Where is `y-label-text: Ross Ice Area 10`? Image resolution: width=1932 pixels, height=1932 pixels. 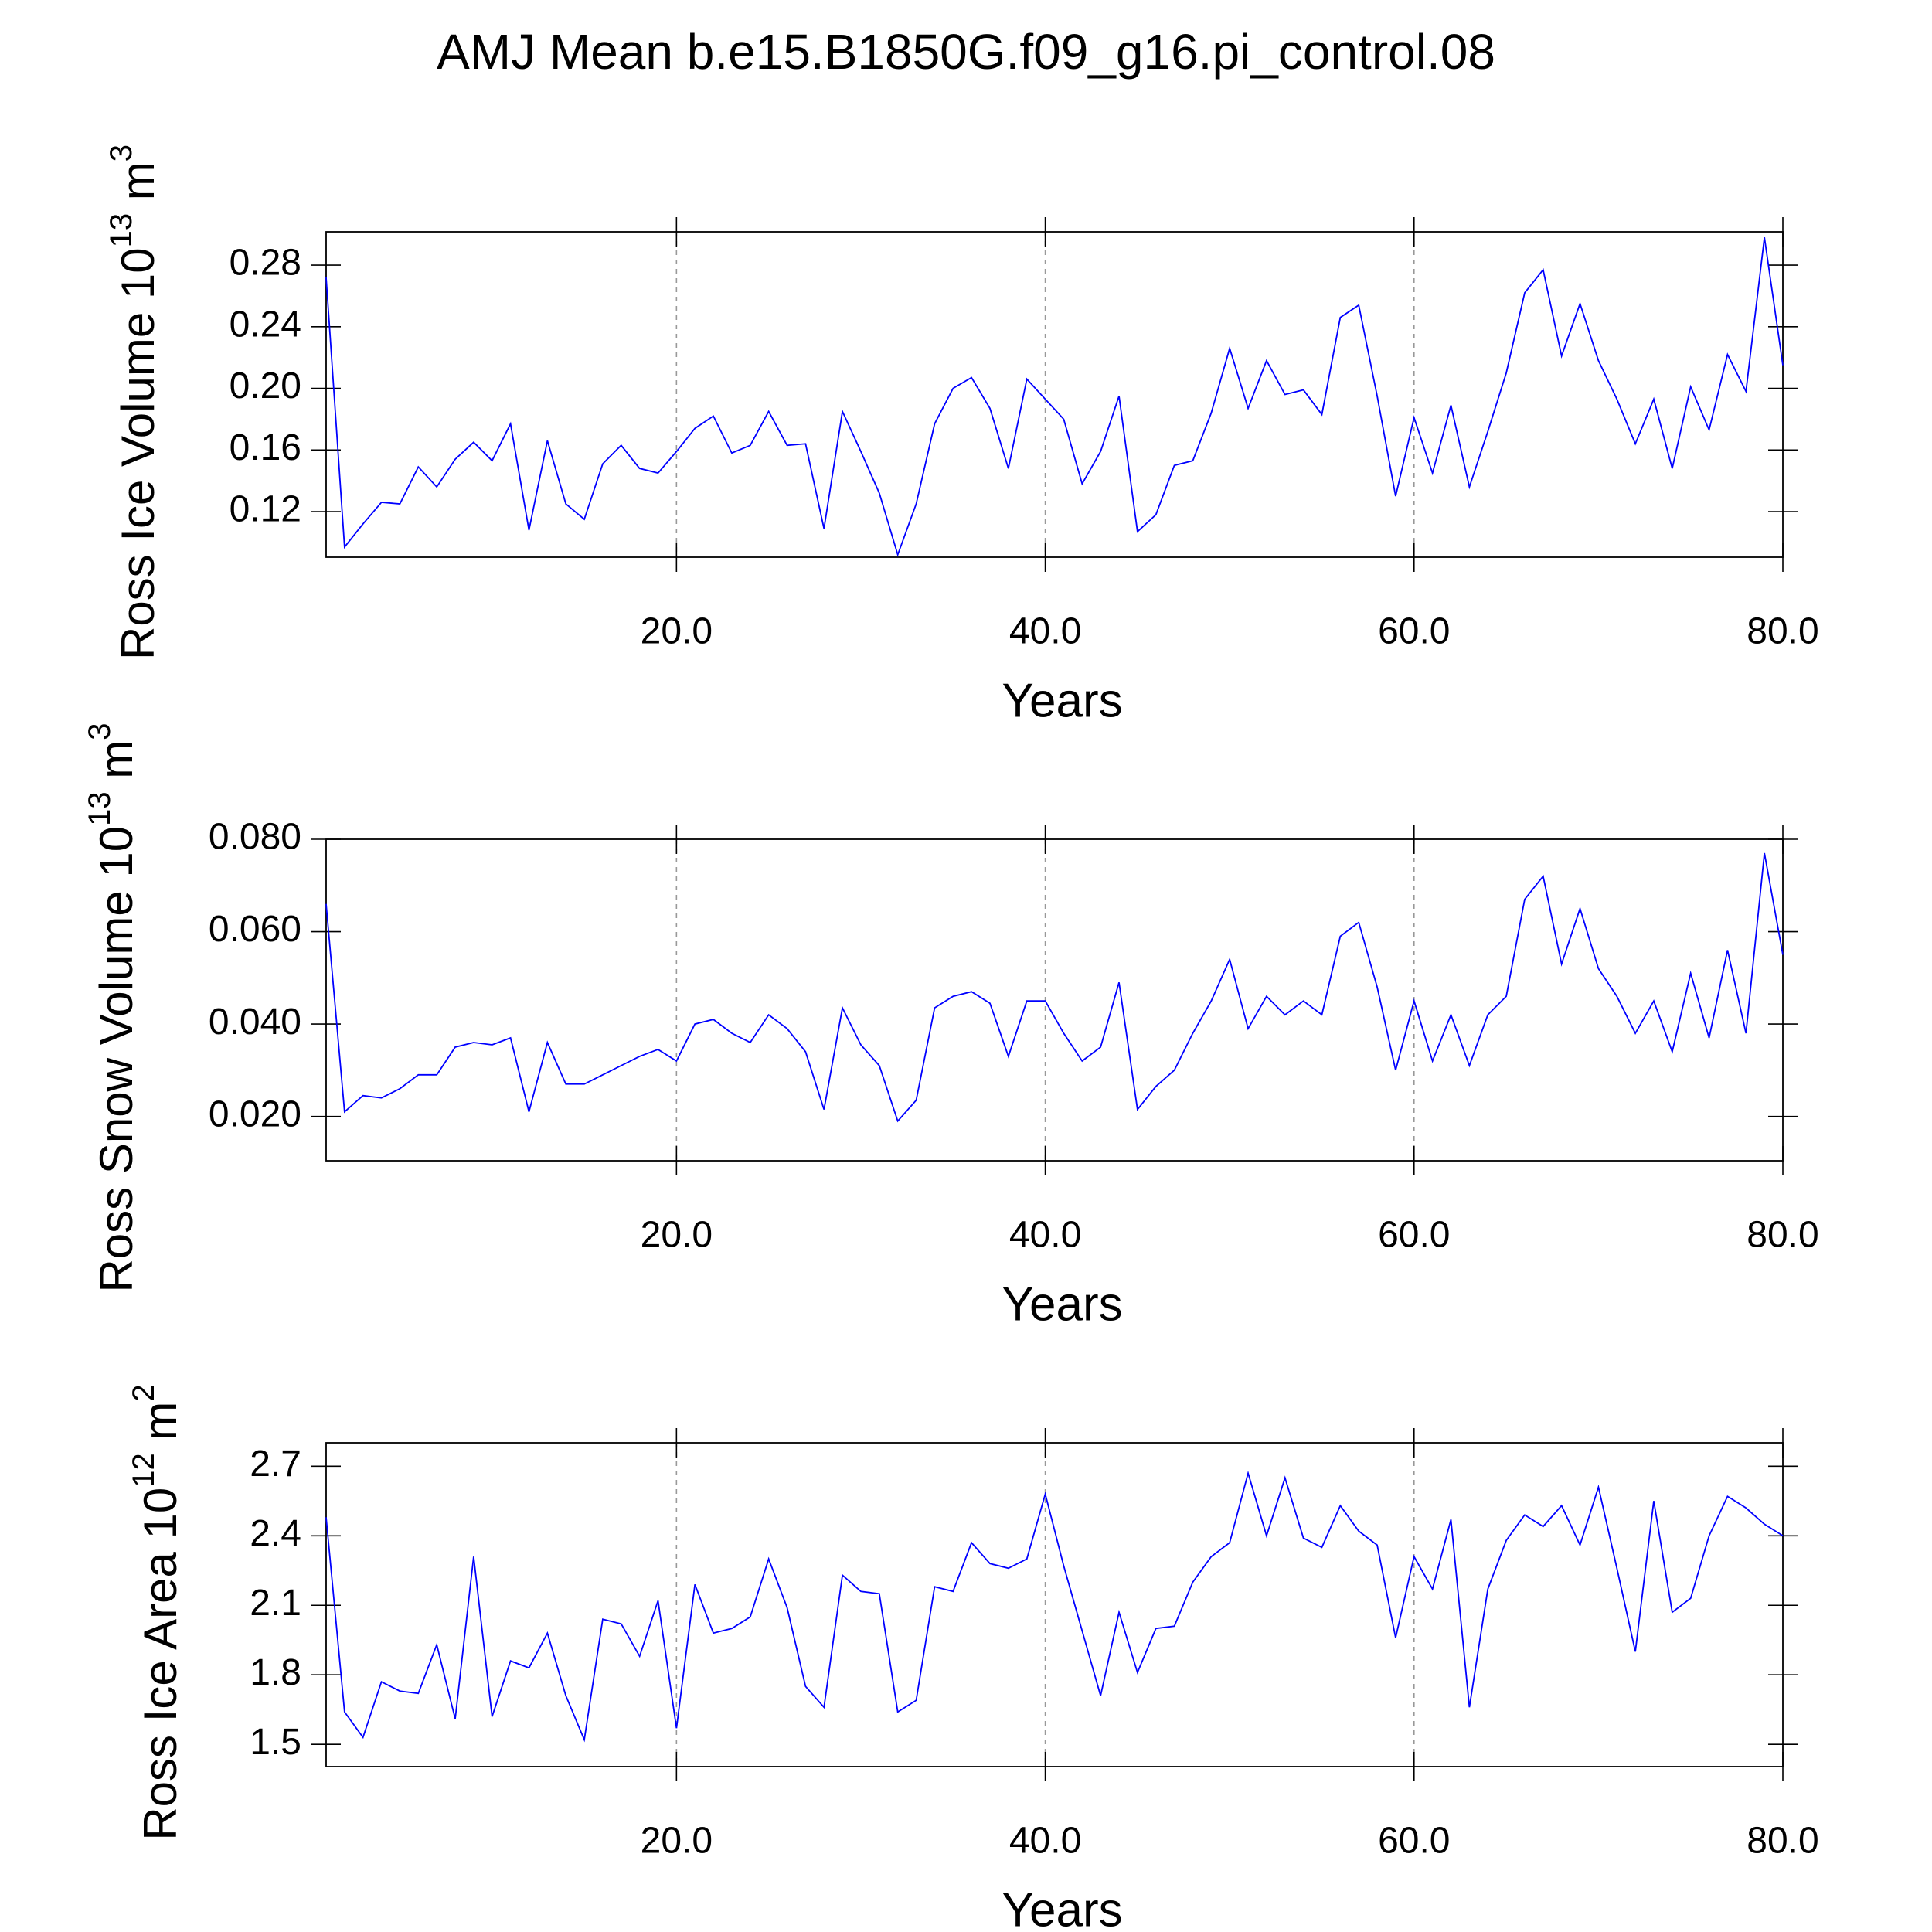 y-label-text: Ross Ice Area 10 is located at coordinates (160, 1665).